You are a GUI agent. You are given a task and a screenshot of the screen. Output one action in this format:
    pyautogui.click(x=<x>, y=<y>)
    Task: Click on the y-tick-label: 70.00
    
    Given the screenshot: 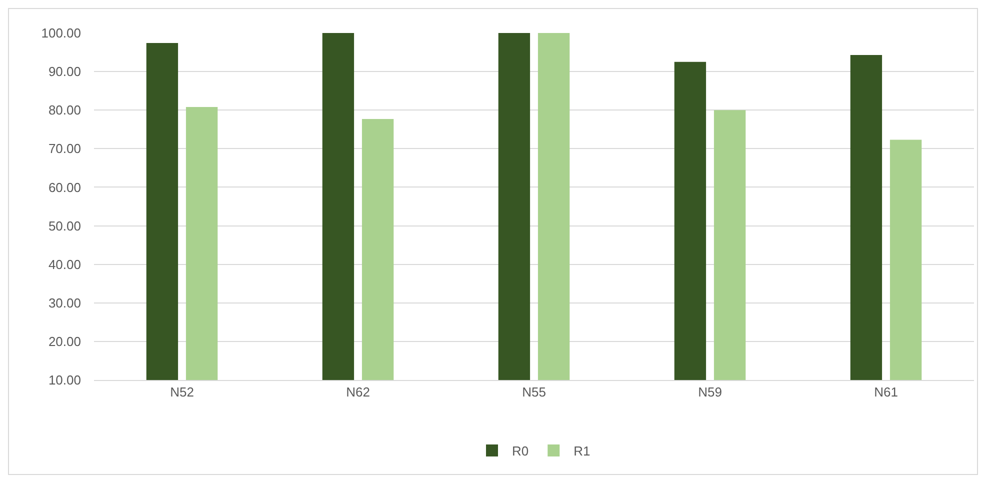 What is the action you would take?
    pyautogui.click(x=64, y=148)
    